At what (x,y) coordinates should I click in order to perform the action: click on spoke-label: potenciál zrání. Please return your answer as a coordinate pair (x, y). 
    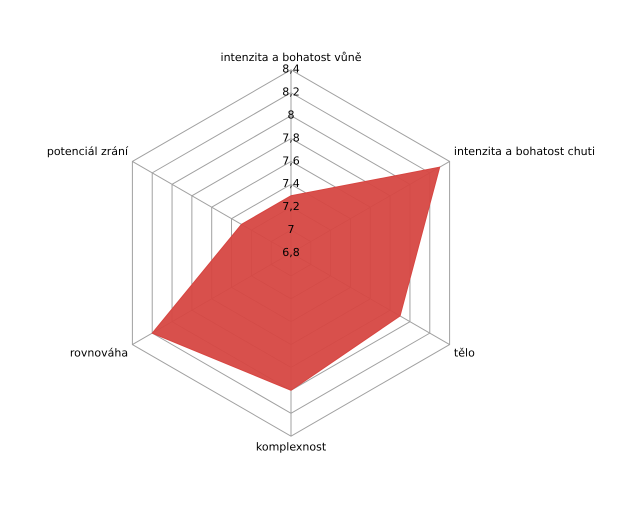
    Looking at the image, I should click on (88, 151).